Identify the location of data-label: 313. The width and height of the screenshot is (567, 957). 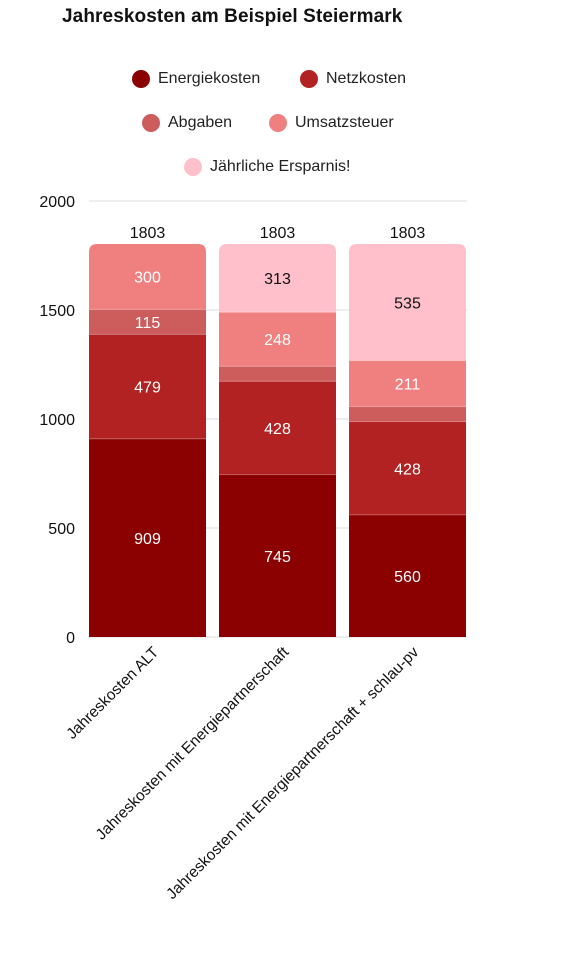
(277, 279).